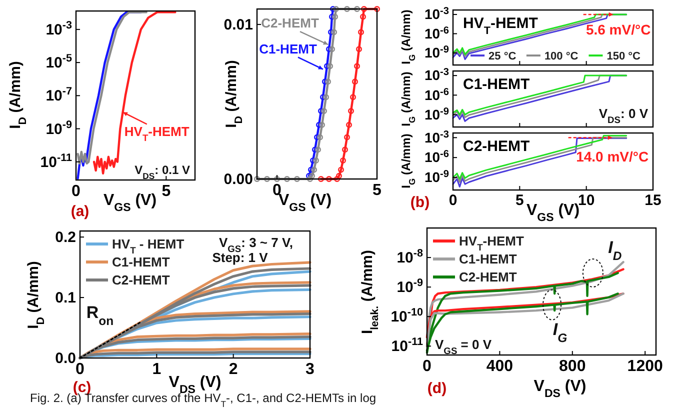 This screenshot has height=409, width=686. What do you see at coordinates (82, 387) in the screenshot?
I see `text: (c)` at bounding box center [82, 387].